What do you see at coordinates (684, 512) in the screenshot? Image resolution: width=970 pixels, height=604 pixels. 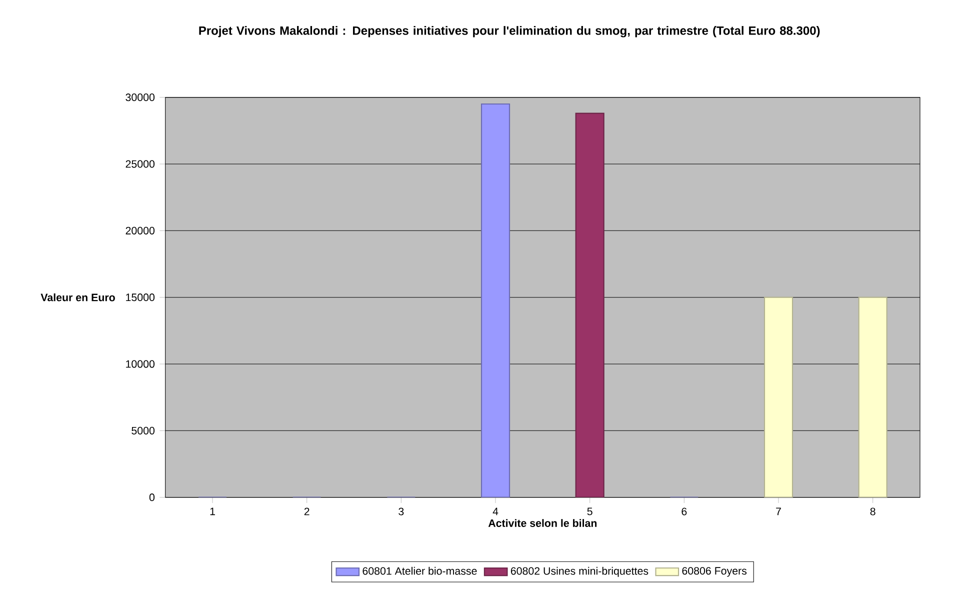 I see `x-tick-label: 6` at bounding box center [684, 512].